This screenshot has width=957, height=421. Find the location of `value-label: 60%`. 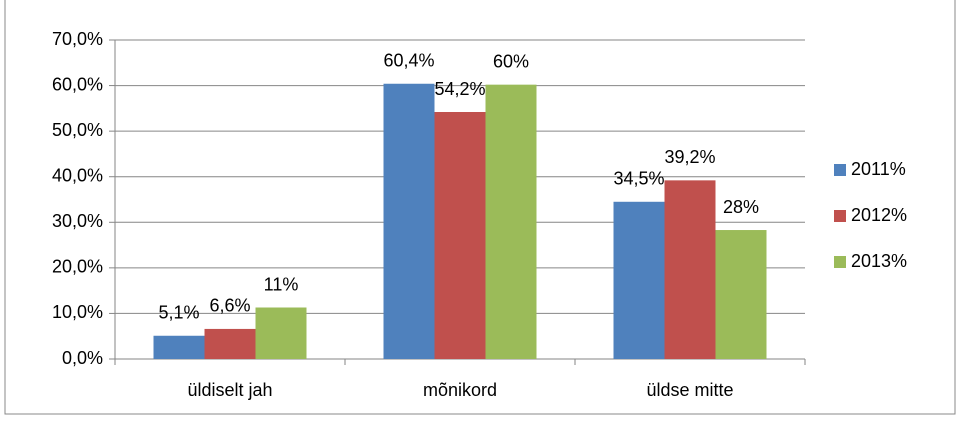

value-label: 60% is located at coordinates (511, 61).